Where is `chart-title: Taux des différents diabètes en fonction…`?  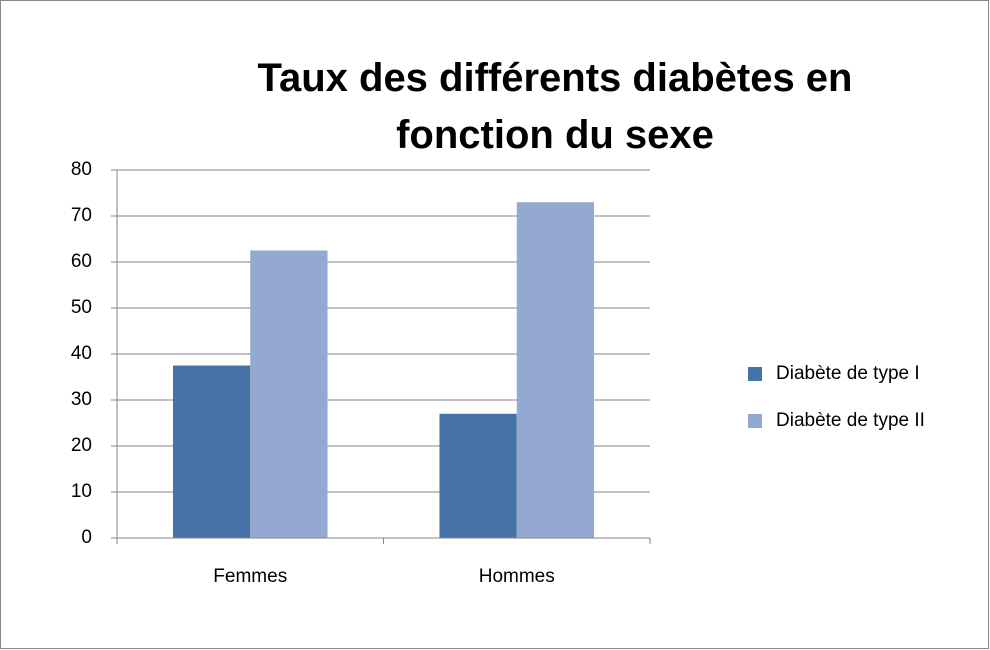
chart-title: Taux des différents diabètes en fonction… is located at coordinates (555, 106).